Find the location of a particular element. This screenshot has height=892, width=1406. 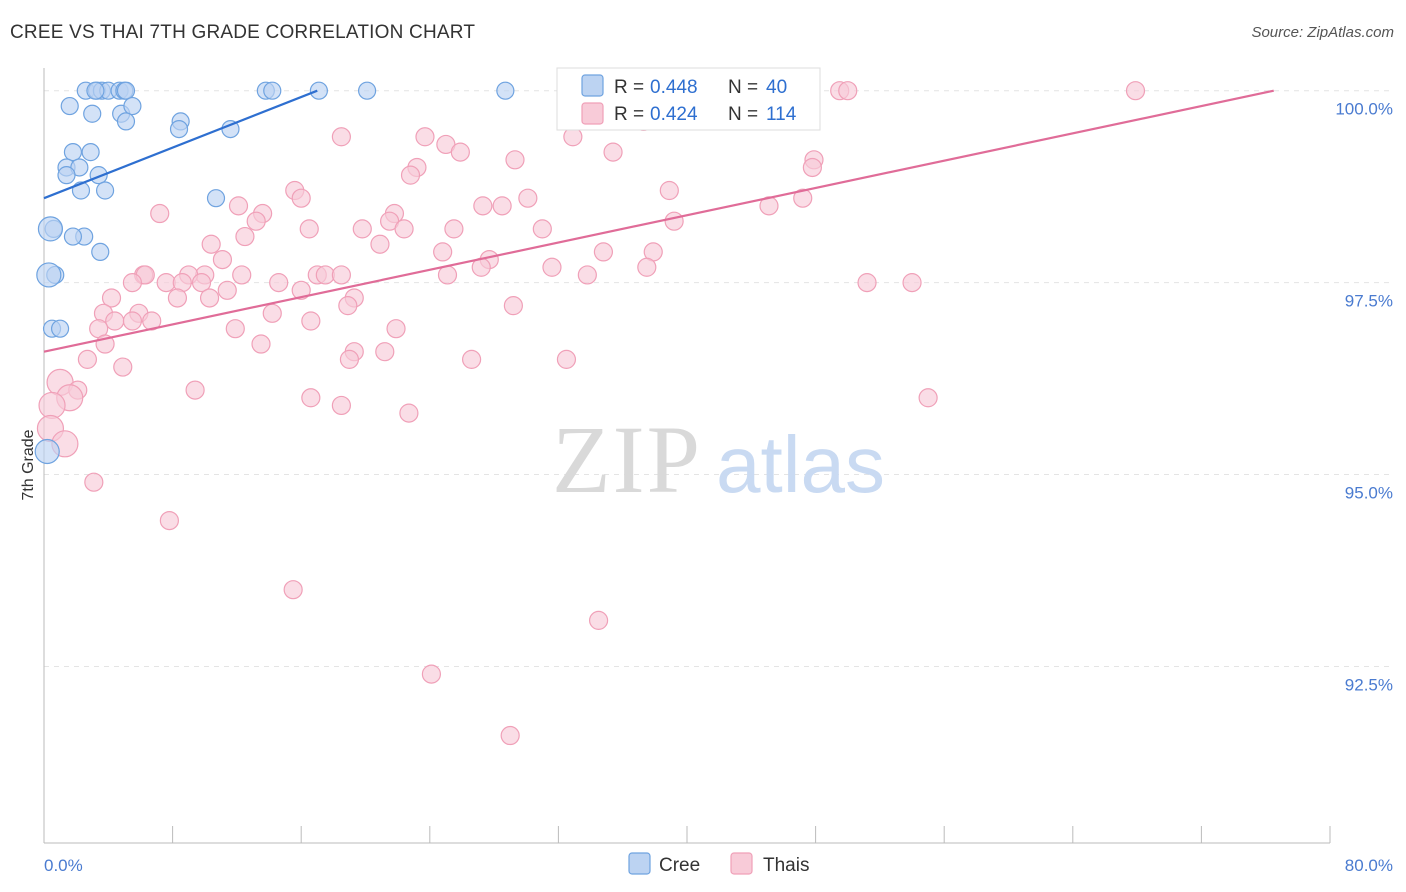

source-label: Source: ZipAtlas.com is located at coordinates (1322, 32).